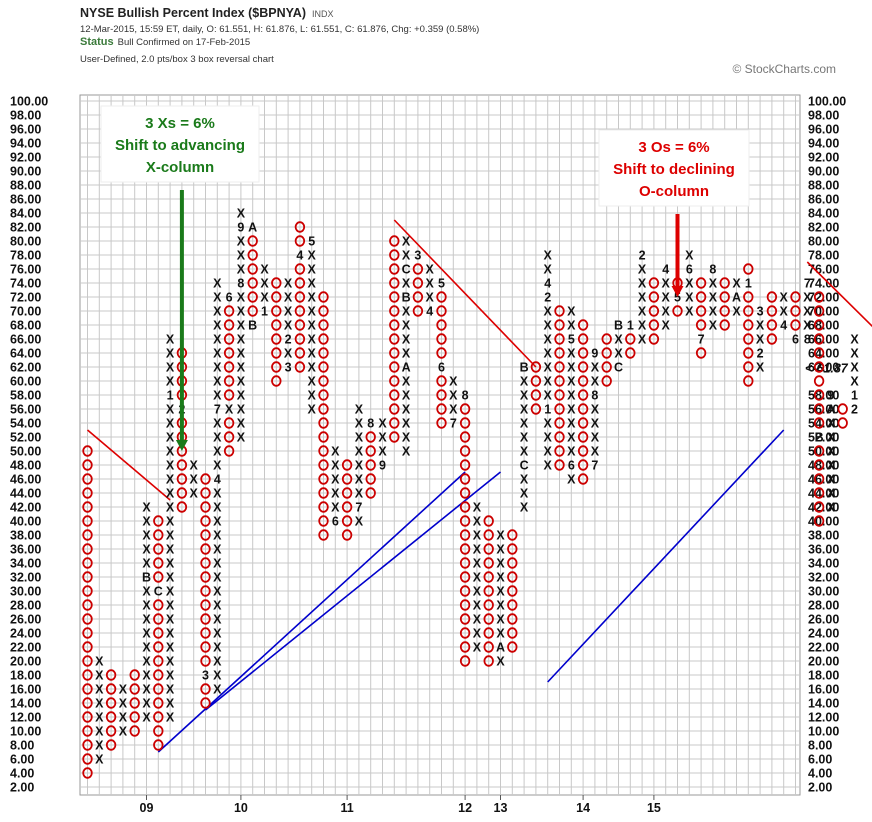 The image size is (872, 822). I want to click on annotation-green-text: X-column, so click(180, 167).